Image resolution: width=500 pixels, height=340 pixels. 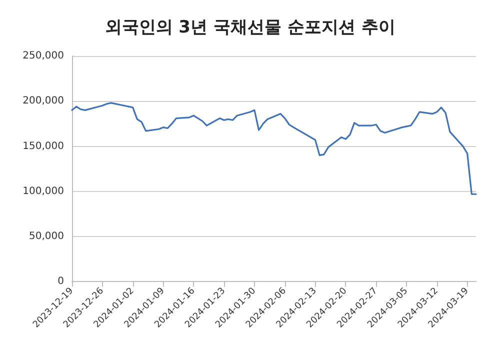 I want to click on y-tick-label: 0, so click(x=61, y=282).